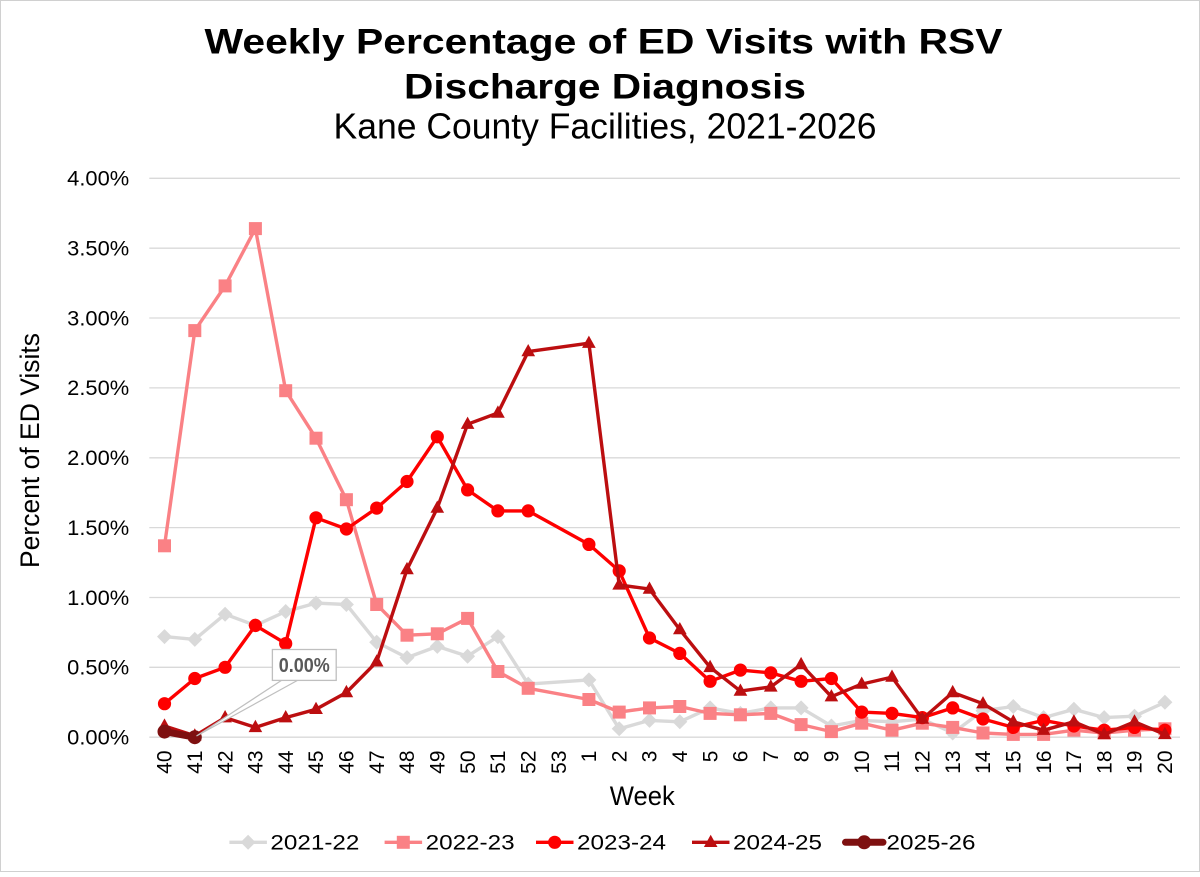 This screenshot has height=877, width=1200. I want to click on svg-text: 44, so click(286, 762).